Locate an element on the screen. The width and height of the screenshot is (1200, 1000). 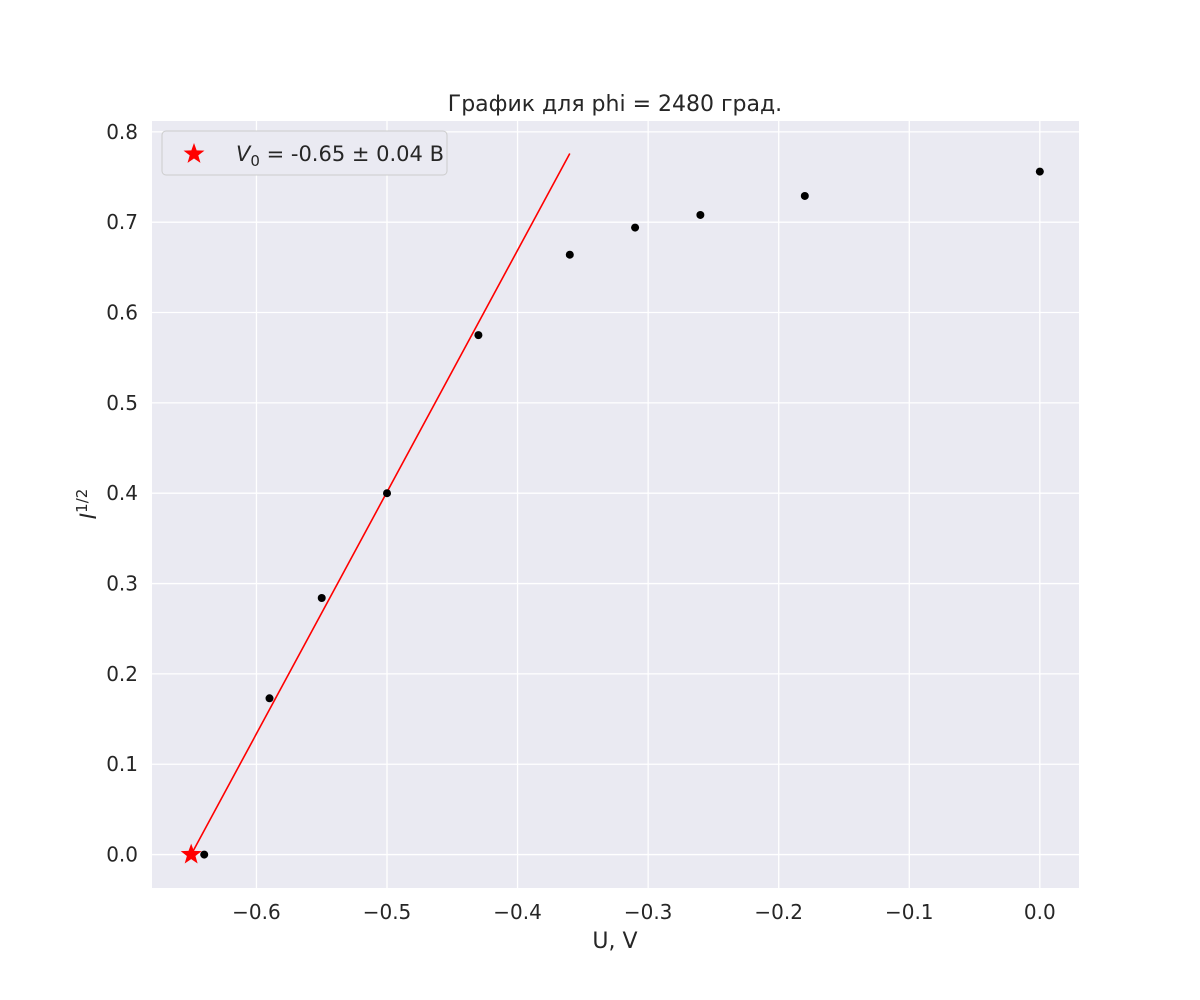
y-tick-label: 0.1 is located at coordinates (122, 764).